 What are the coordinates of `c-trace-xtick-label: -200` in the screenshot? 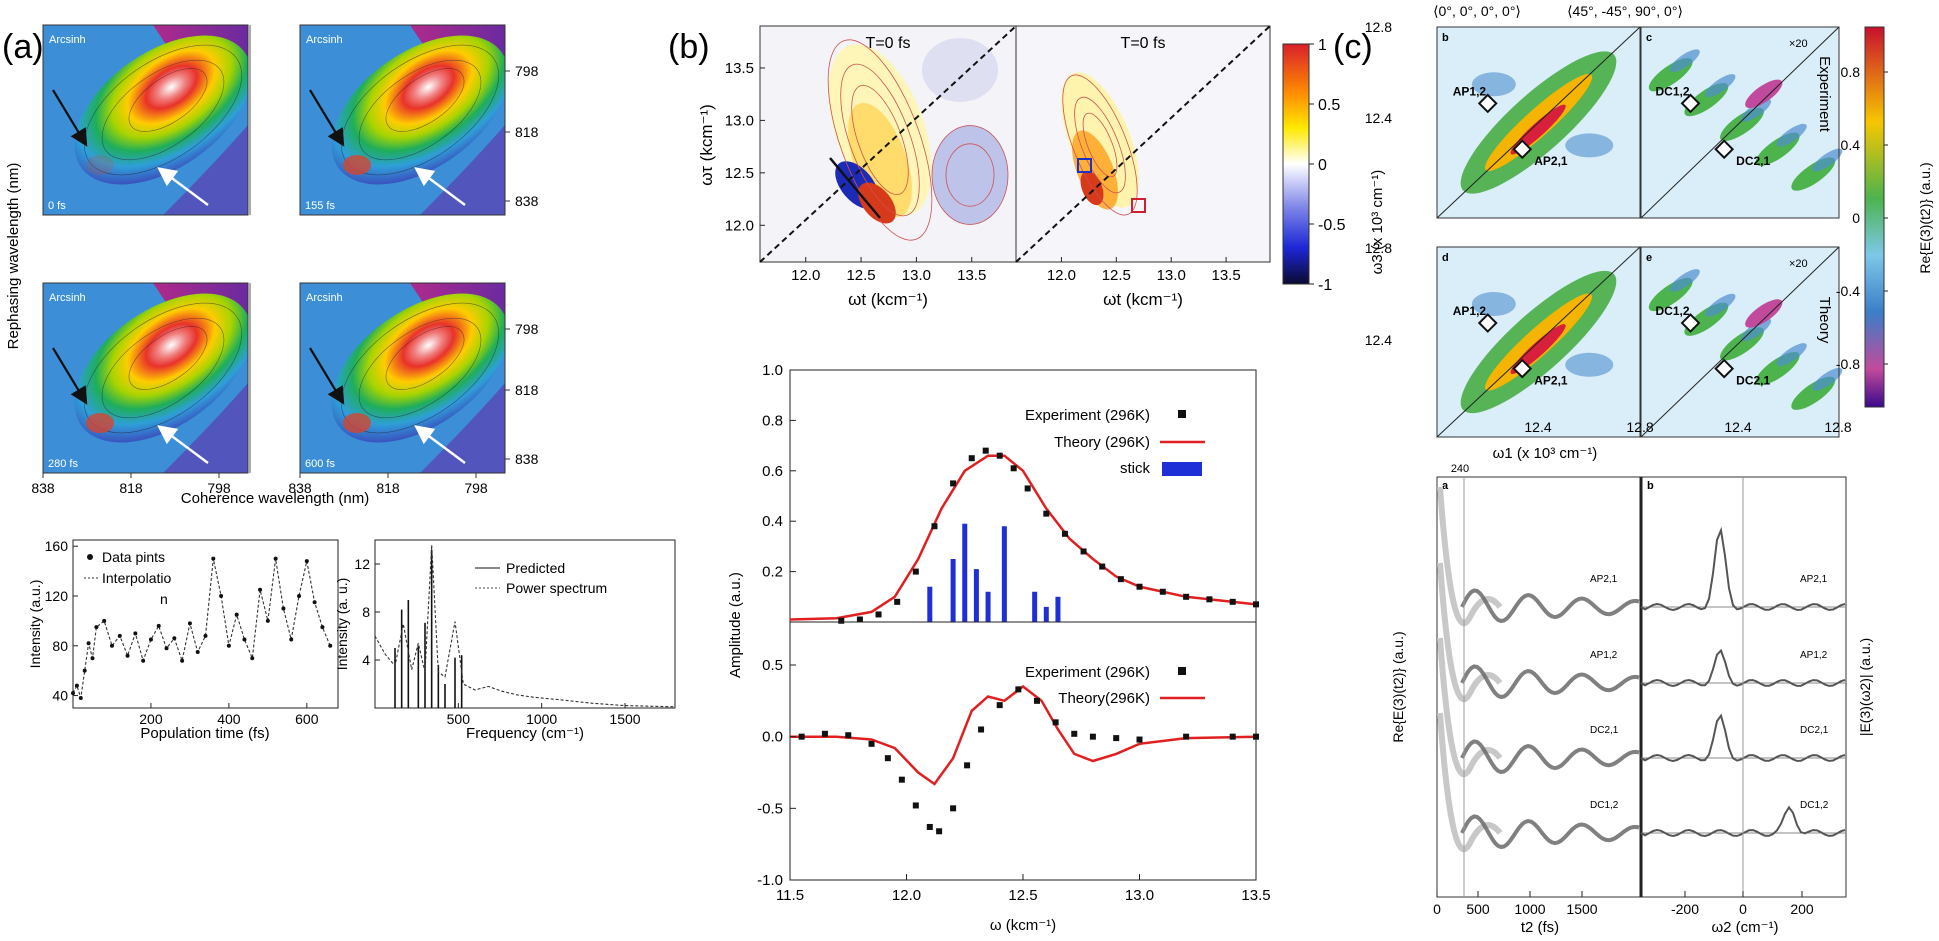 It's located at (1685, 909).